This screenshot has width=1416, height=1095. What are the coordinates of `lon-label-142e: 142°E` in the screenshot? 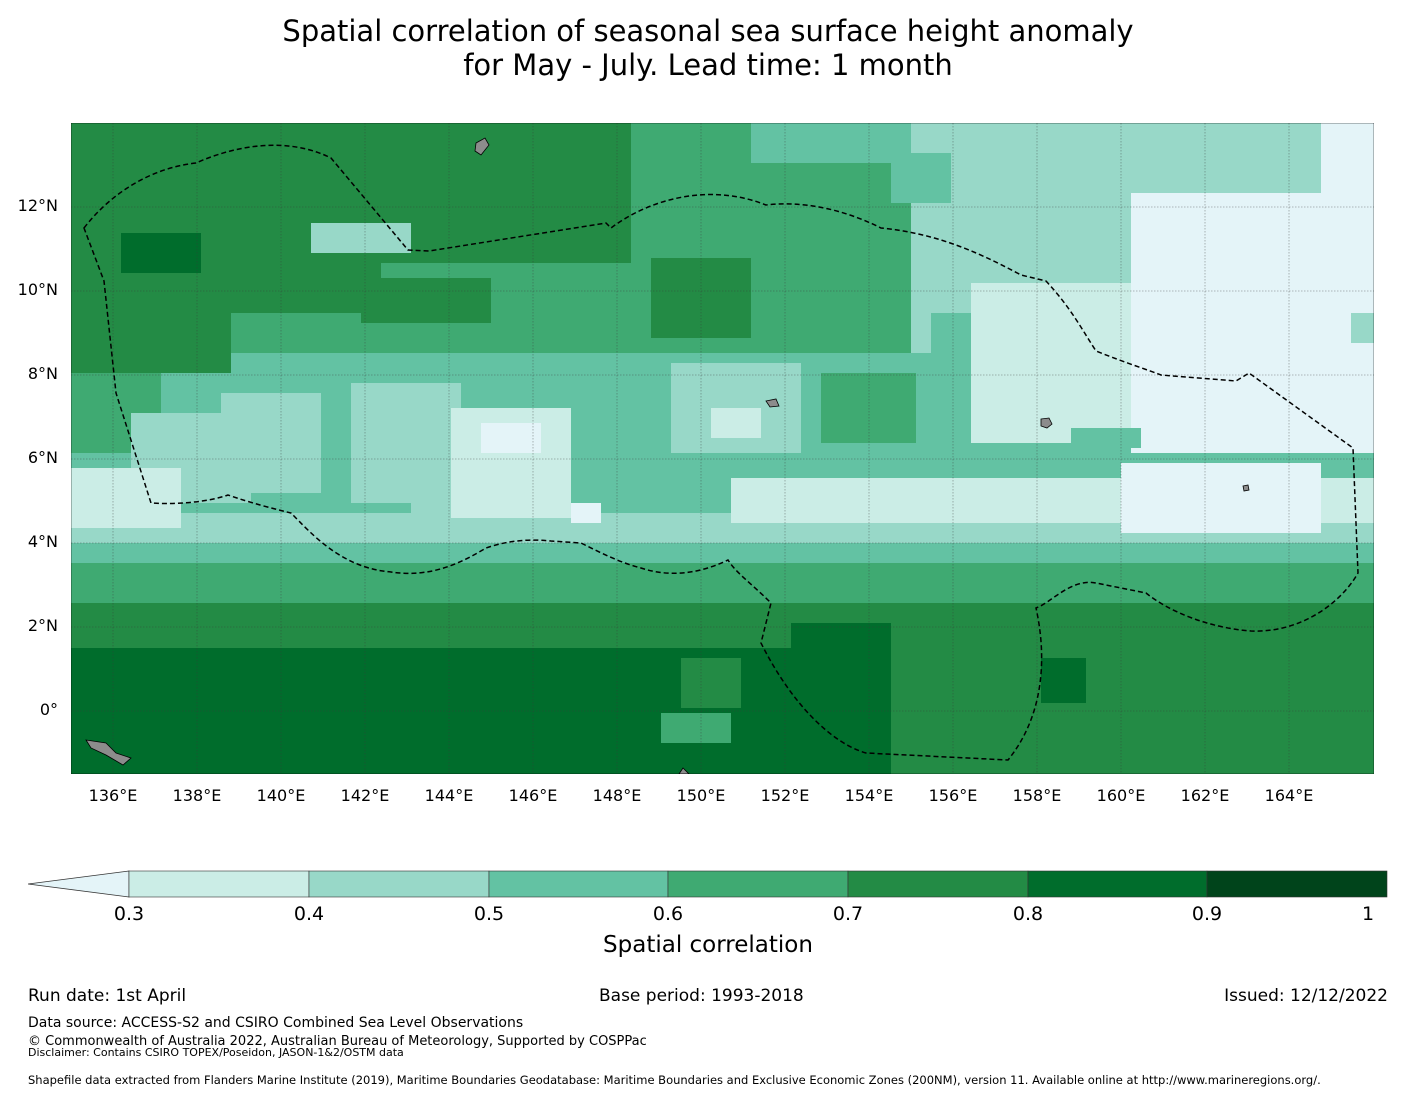 It's located at (365, 795).